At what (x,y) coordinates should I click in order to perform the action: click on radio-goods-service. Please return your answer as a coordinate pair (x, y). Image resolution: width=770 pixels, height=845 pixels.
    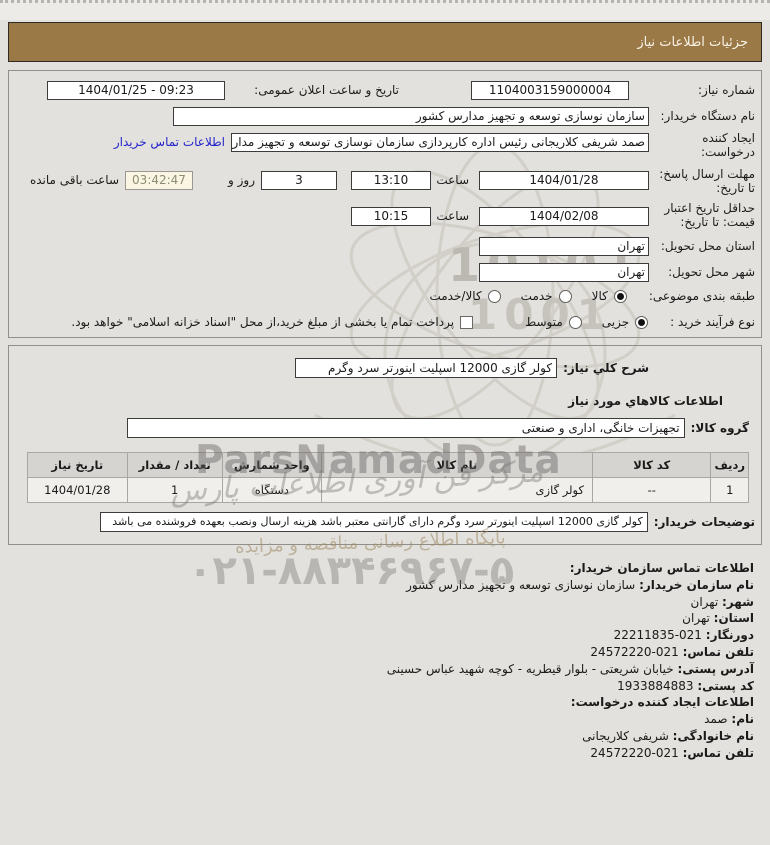
    Looking at the image, I should click on (494, 296).